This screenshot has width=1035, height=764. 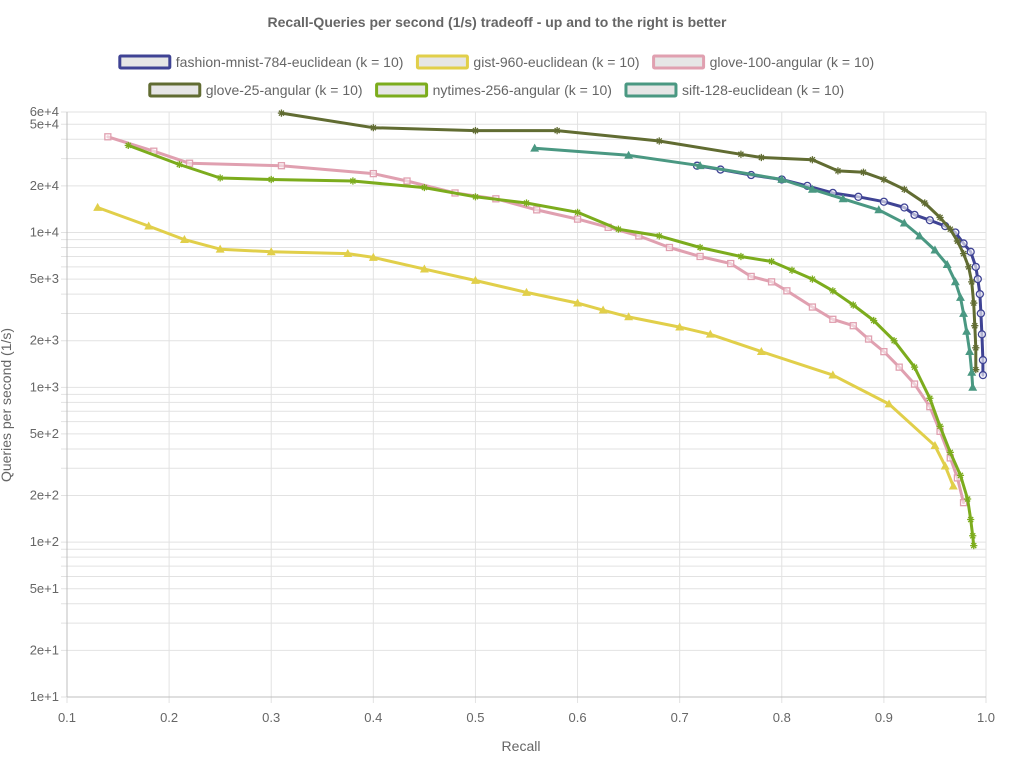 I want to click on x-tick-label: 0.5, so click(x=475, y=717).